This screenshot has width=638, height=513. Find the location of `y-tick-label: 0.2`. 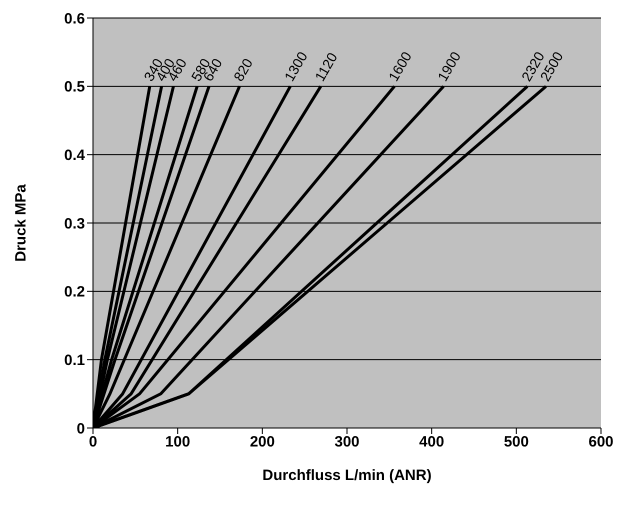

y-tick-label: 0.2 is located at coordinates (74, 292).